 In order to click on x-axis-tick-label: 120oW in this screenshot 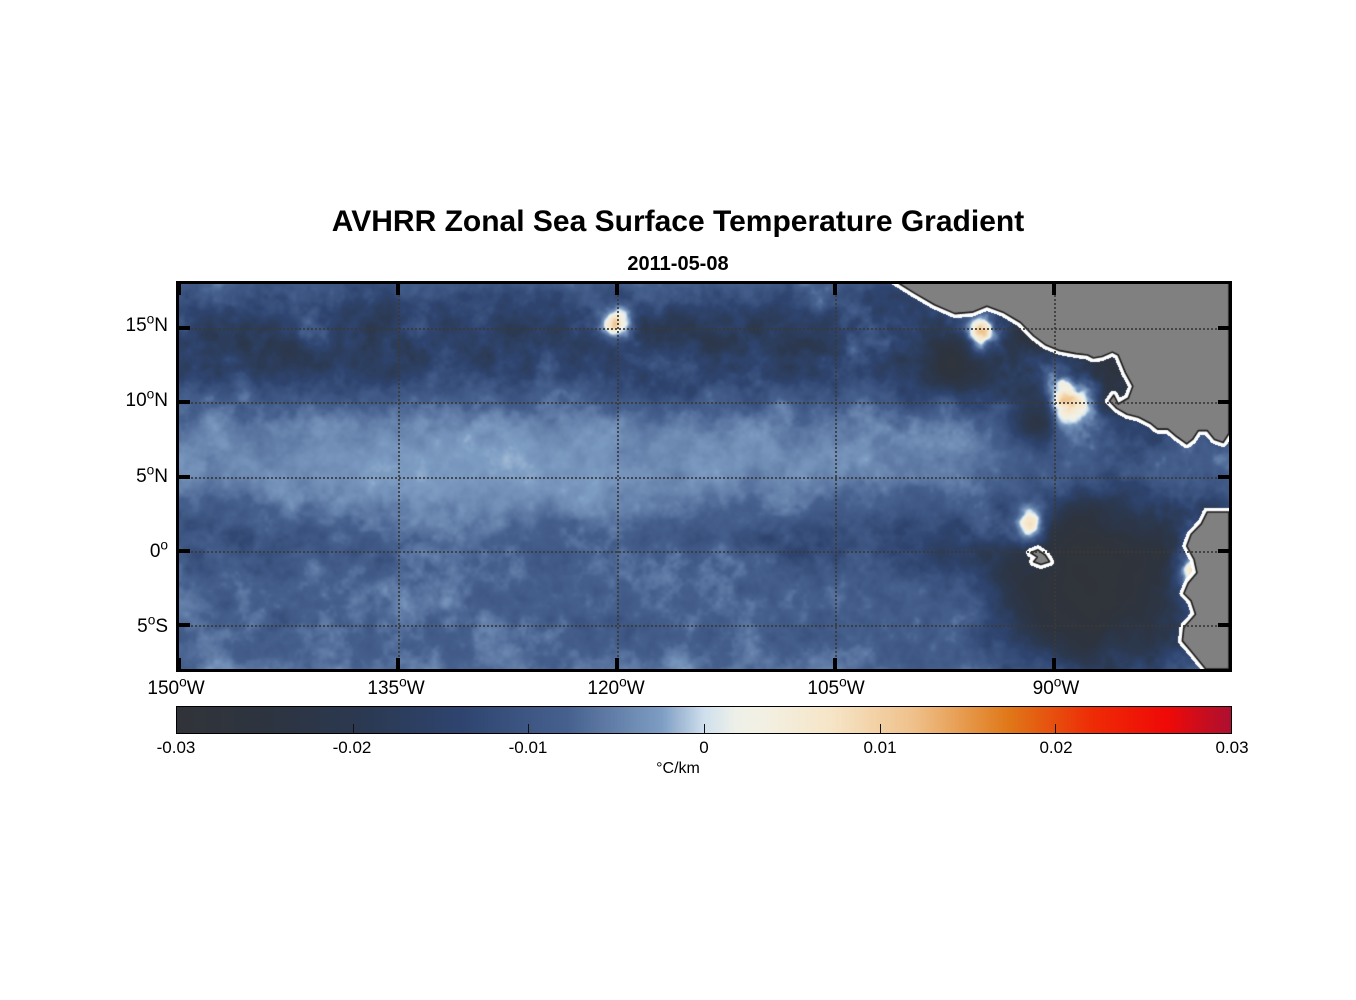, I will do `click(616, 686)`.